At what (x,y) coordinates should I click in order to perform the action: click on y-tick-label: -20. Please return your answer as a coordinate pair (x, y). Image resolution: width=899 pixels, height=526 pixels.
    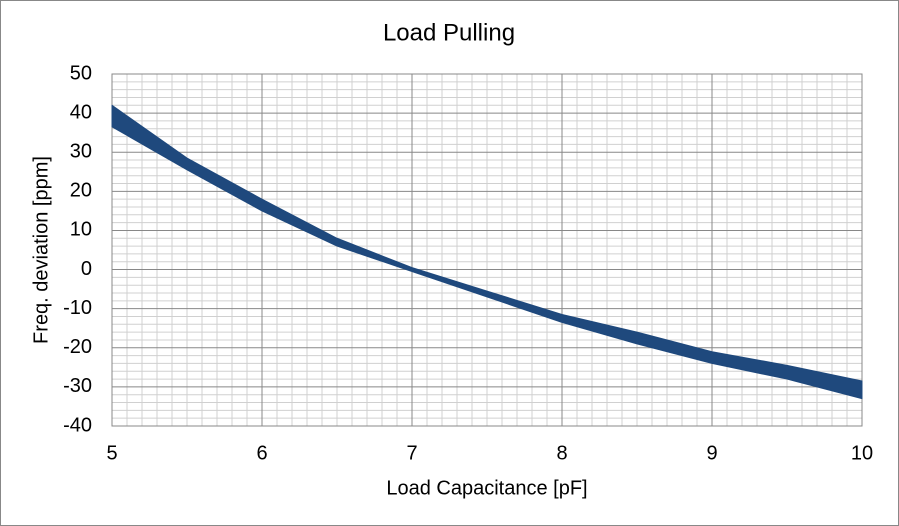
    Looking at the image, I should click on (77, 347).